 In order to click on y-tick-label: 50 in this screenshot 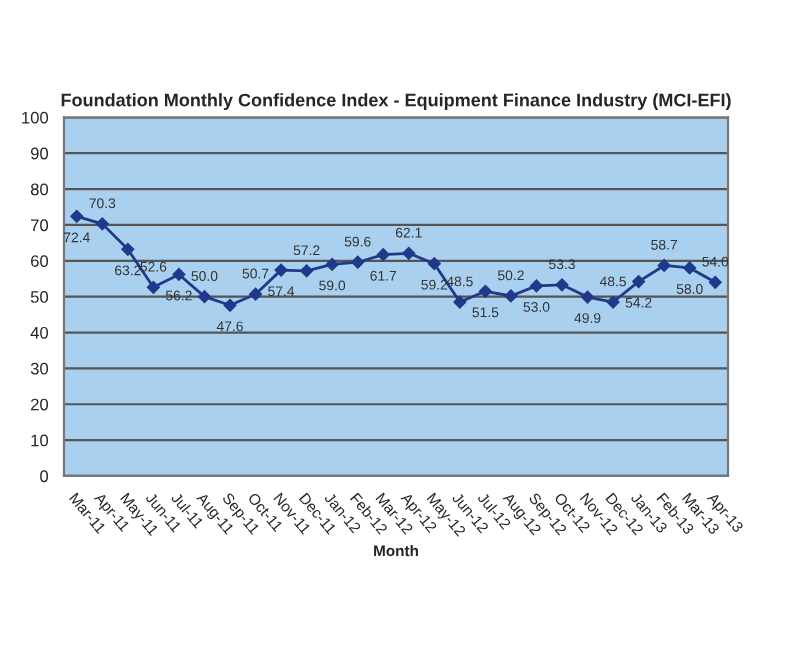, I will do `click(39, 297)`.